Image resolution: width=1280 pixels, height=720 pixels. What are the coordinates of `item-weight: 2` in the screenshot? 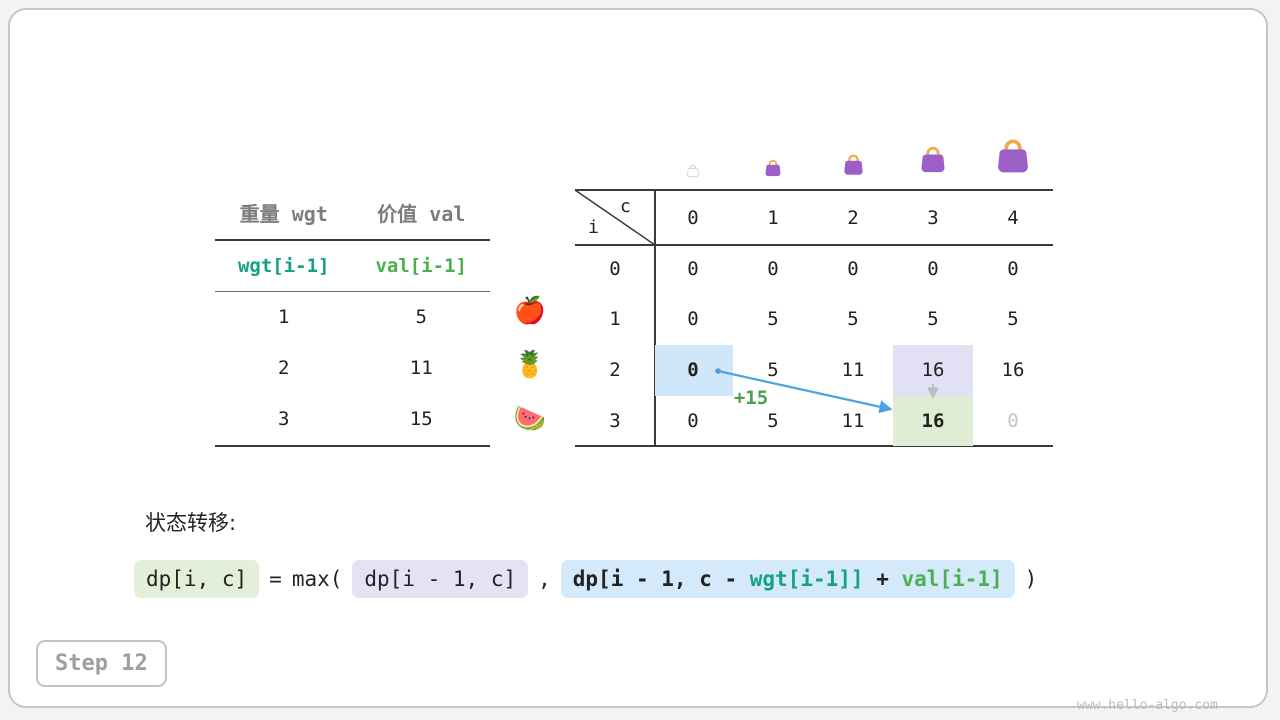 It's located at (284, 368).